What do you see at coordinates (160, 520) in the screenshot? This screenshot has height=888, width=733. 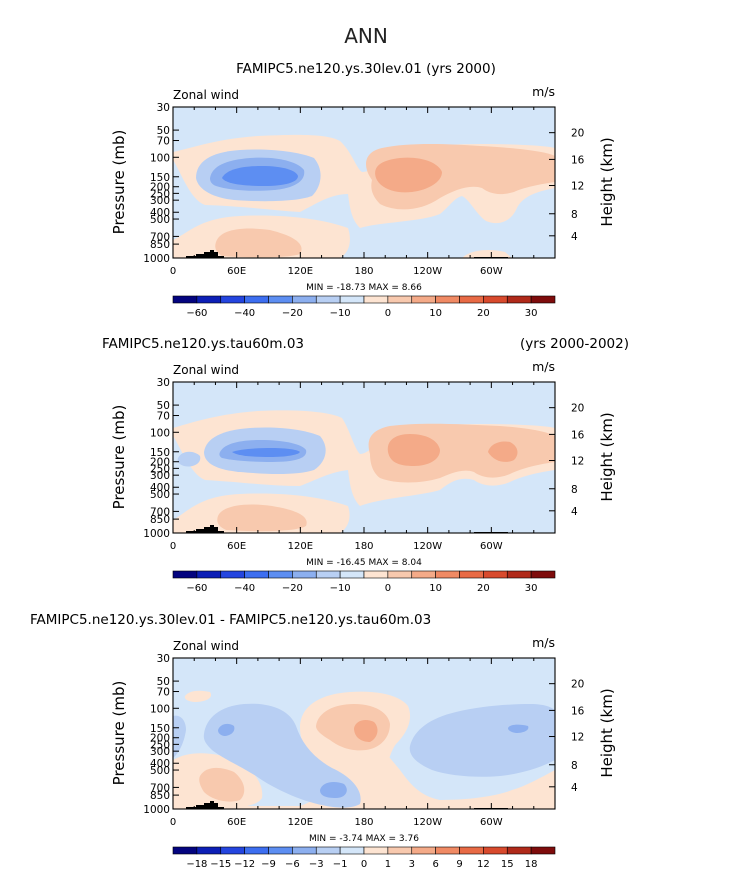 I see `y-tick-label: 850` at bounding box center [160, 520].